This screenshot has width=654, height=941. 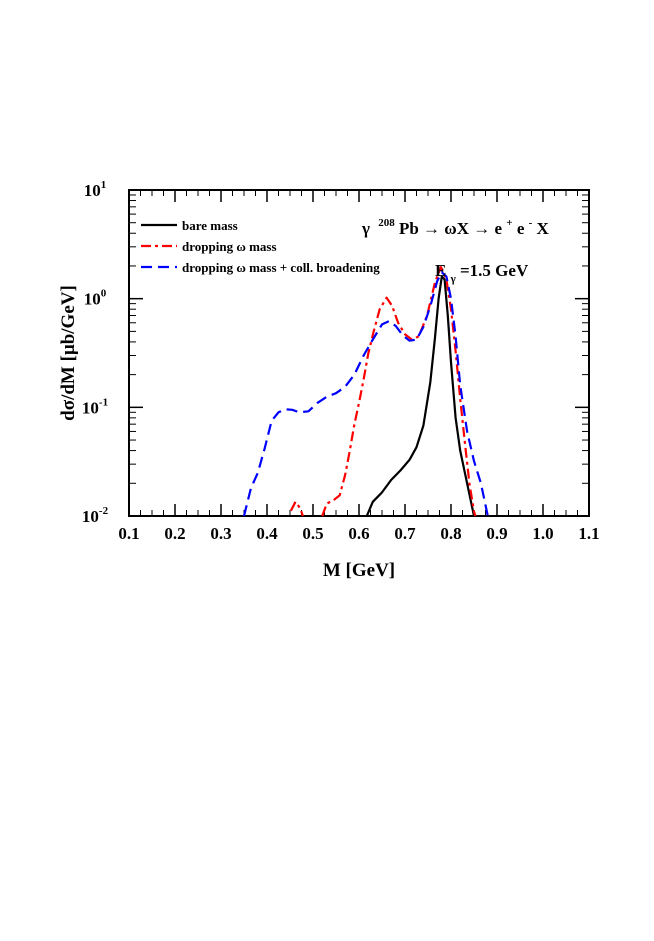 I want to click on x-tick-label: 0.9, so click(x=496, y=533).